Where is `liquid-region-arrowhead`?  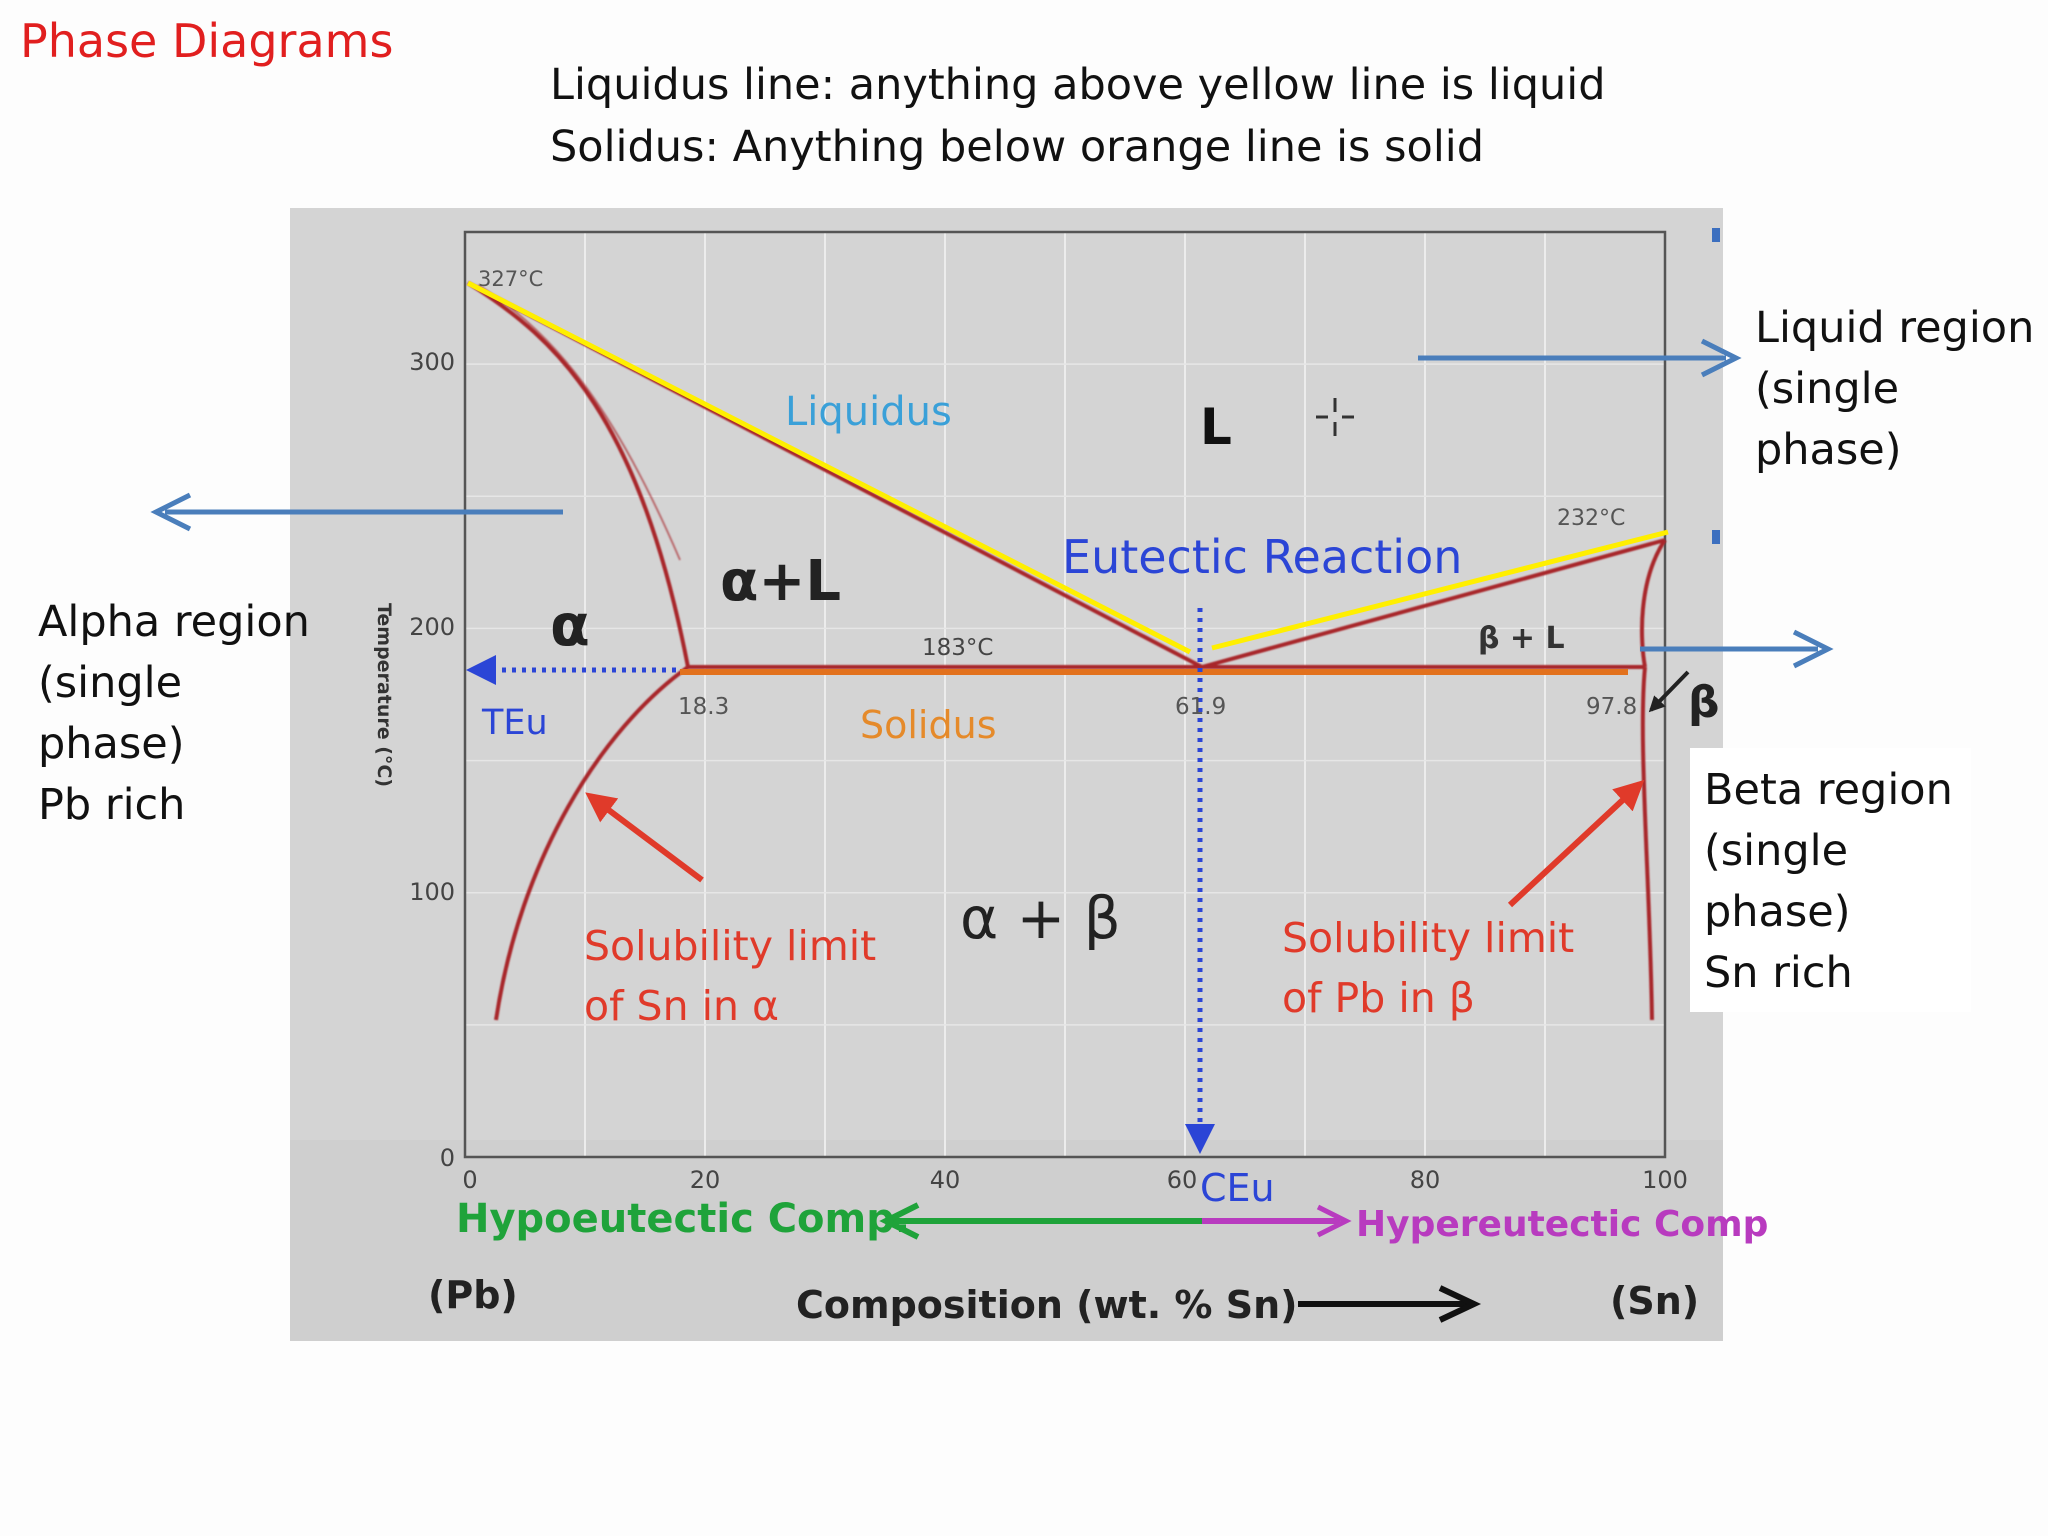
liquid-region-arrowhead is located at coordinates (1721, 358).